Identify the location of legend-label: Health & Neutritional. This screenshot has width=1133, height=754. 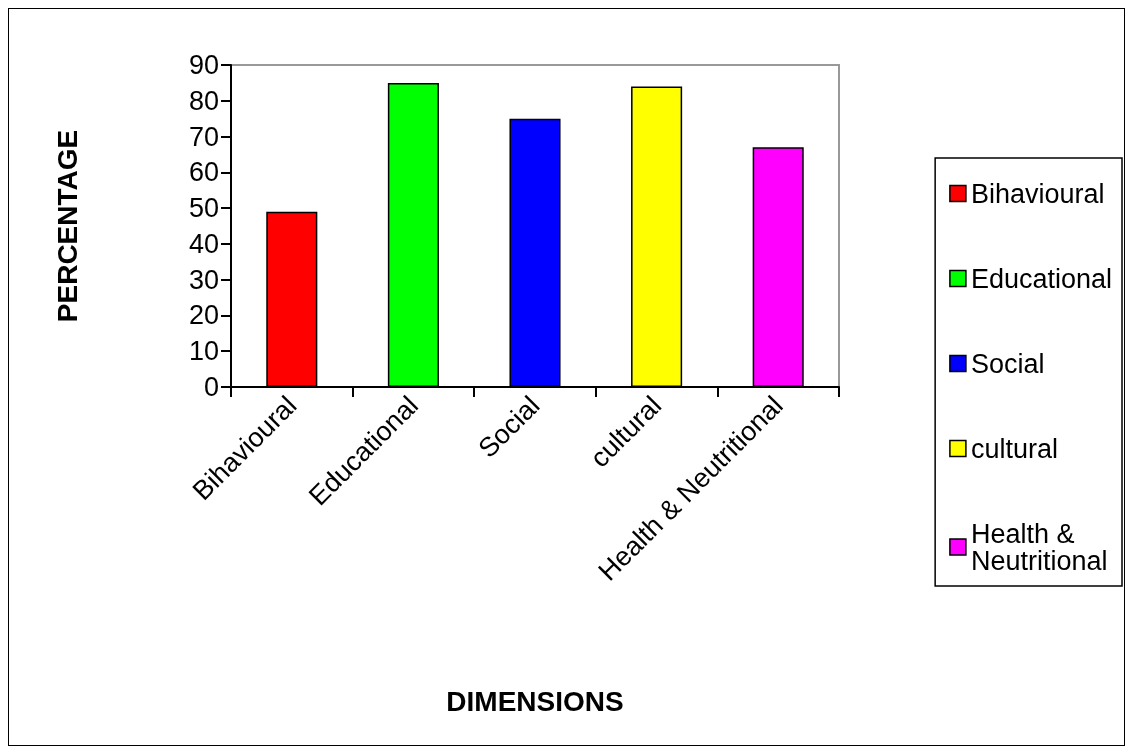
(1039, 547).